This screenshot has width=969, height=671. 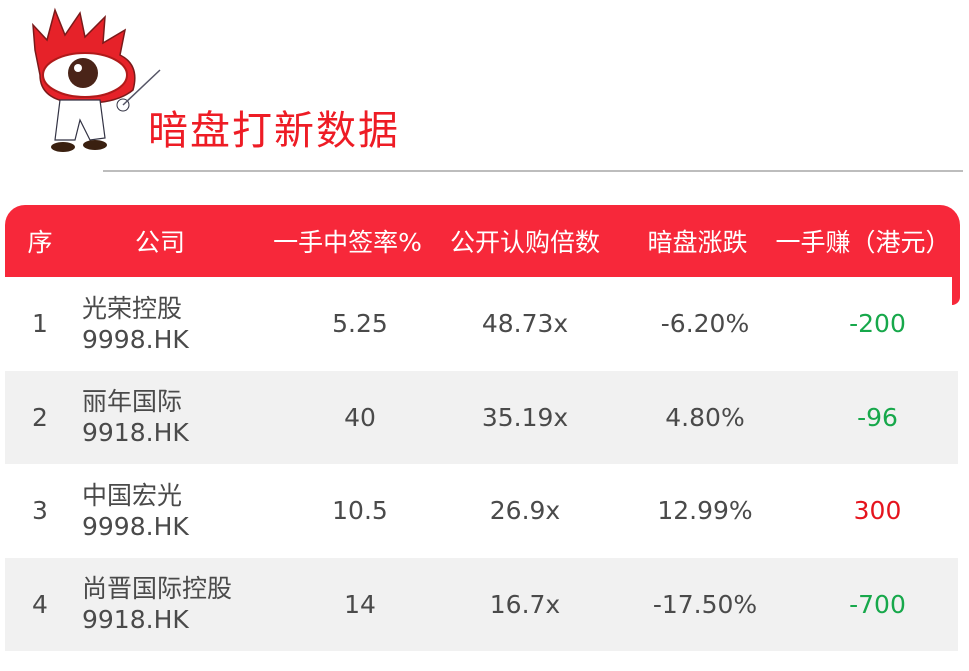 What do you see at coordinates (525, 604) in the screenshot?
I see `subscription-multiple: 16.7x` at bounding box center [525, 604].